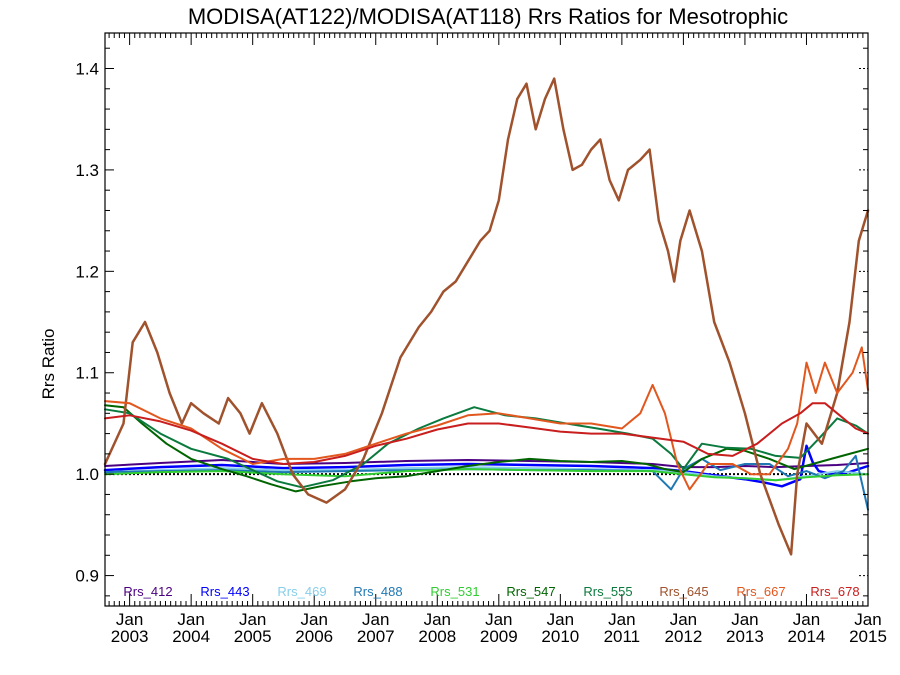 The image size is (900, 675). I want to click on y-tick-label: 1.2, so click(87, 271).